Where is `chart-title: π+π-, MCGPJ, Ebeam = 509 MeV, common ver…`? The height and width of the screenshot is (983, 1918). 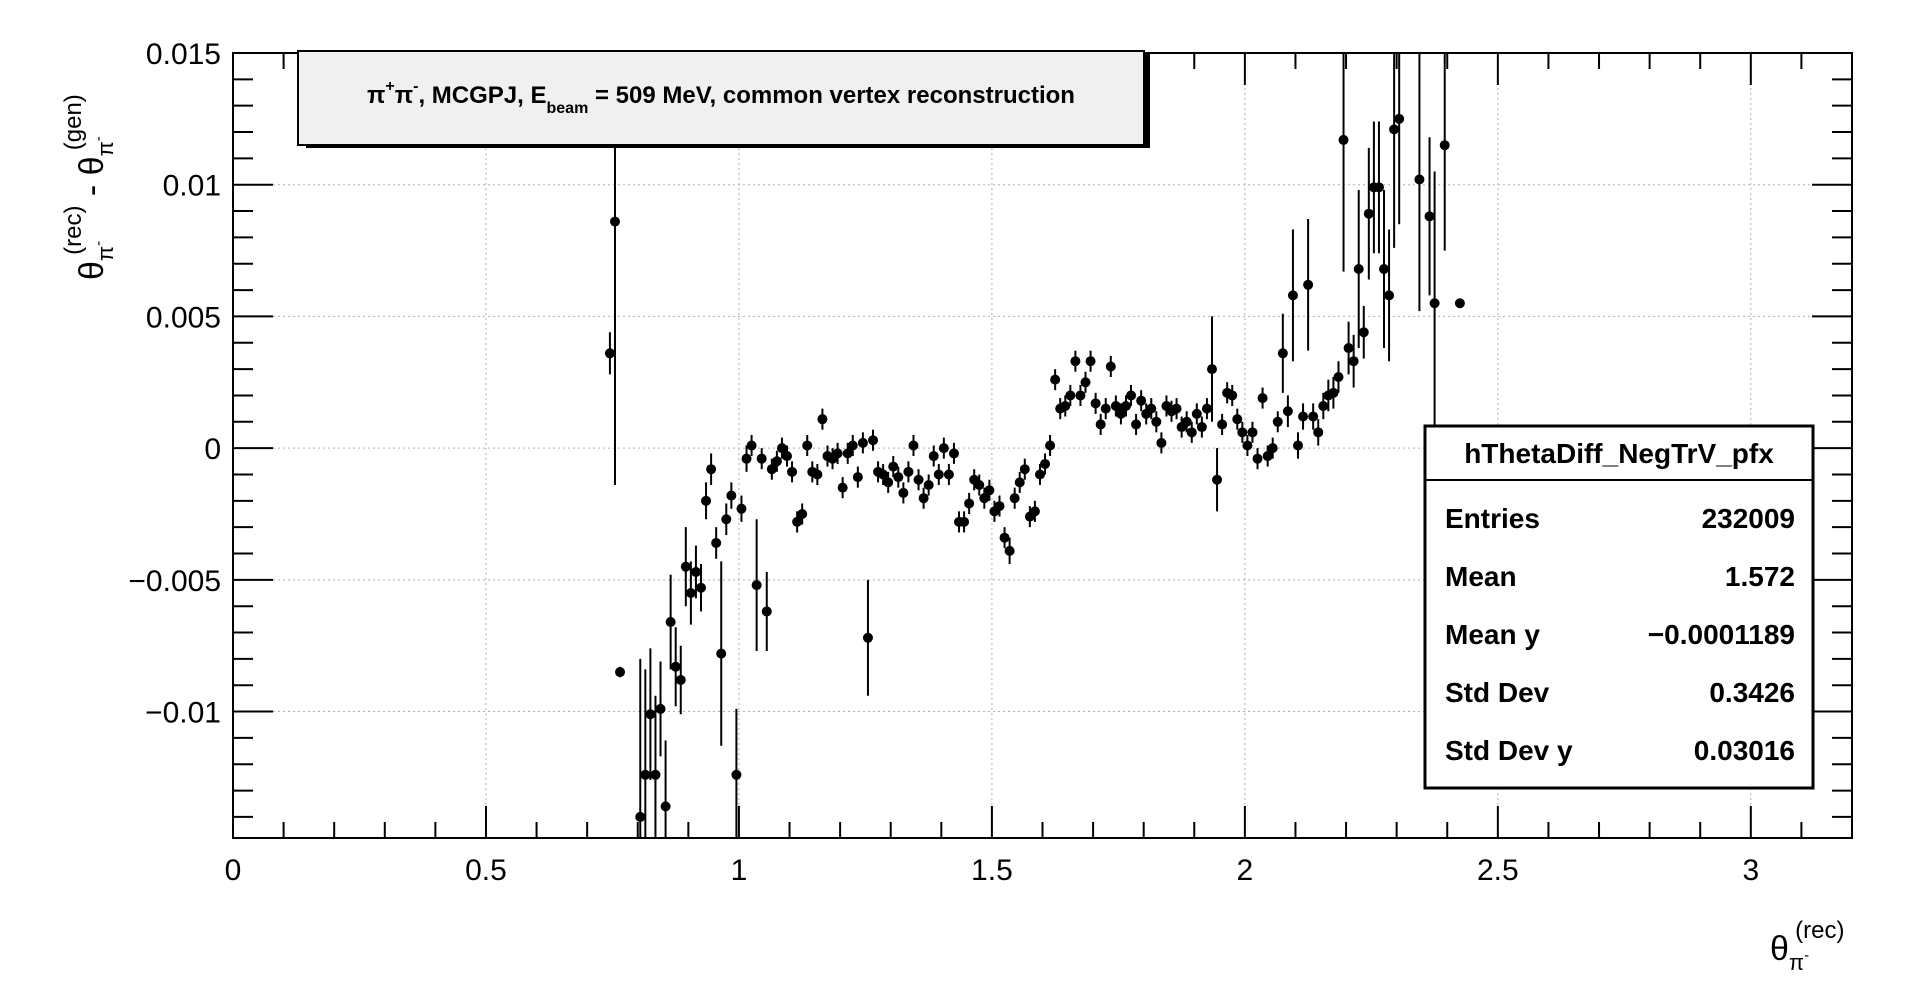 chart-title: π+π-, MCGPJ, Ebeam = 509 MeV, common ver… is located at coordinates (721, 97).